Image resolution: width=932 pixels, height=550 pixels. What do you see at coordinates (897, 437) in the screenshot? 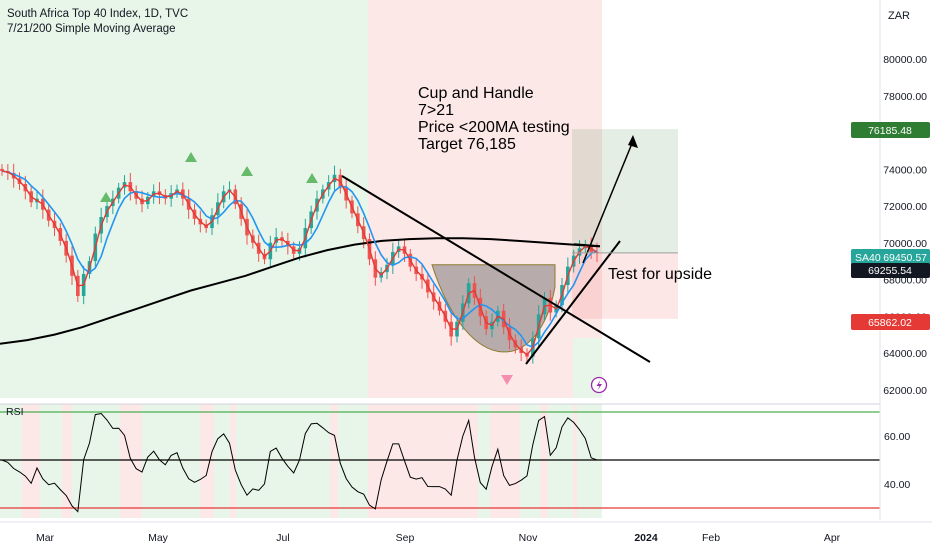
I see `rsi-tick-60: 60.00` at bounding box center [897, 437].